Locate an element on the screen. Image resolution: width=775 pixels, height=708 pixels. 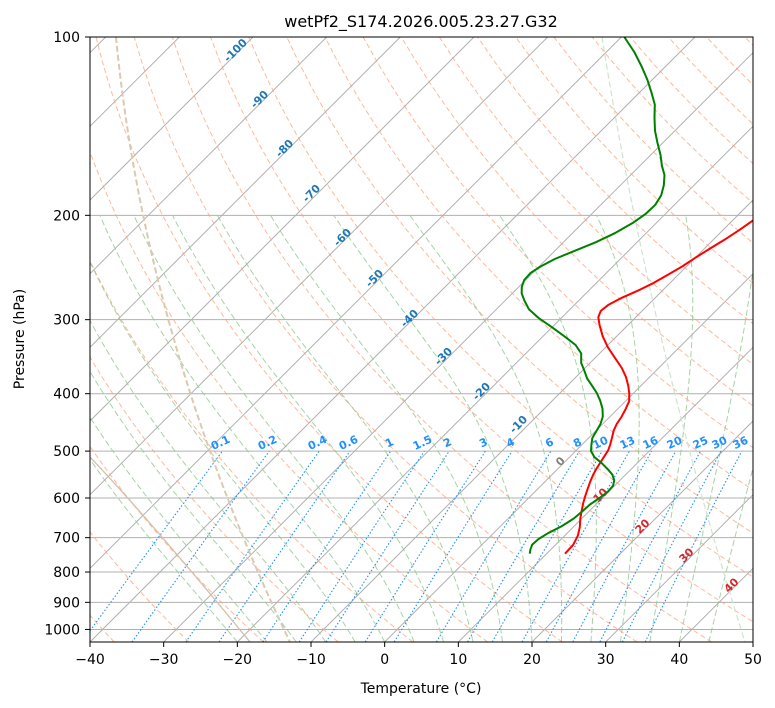
mixing-ratio-label: 25 is located at coordinates (700, 443).